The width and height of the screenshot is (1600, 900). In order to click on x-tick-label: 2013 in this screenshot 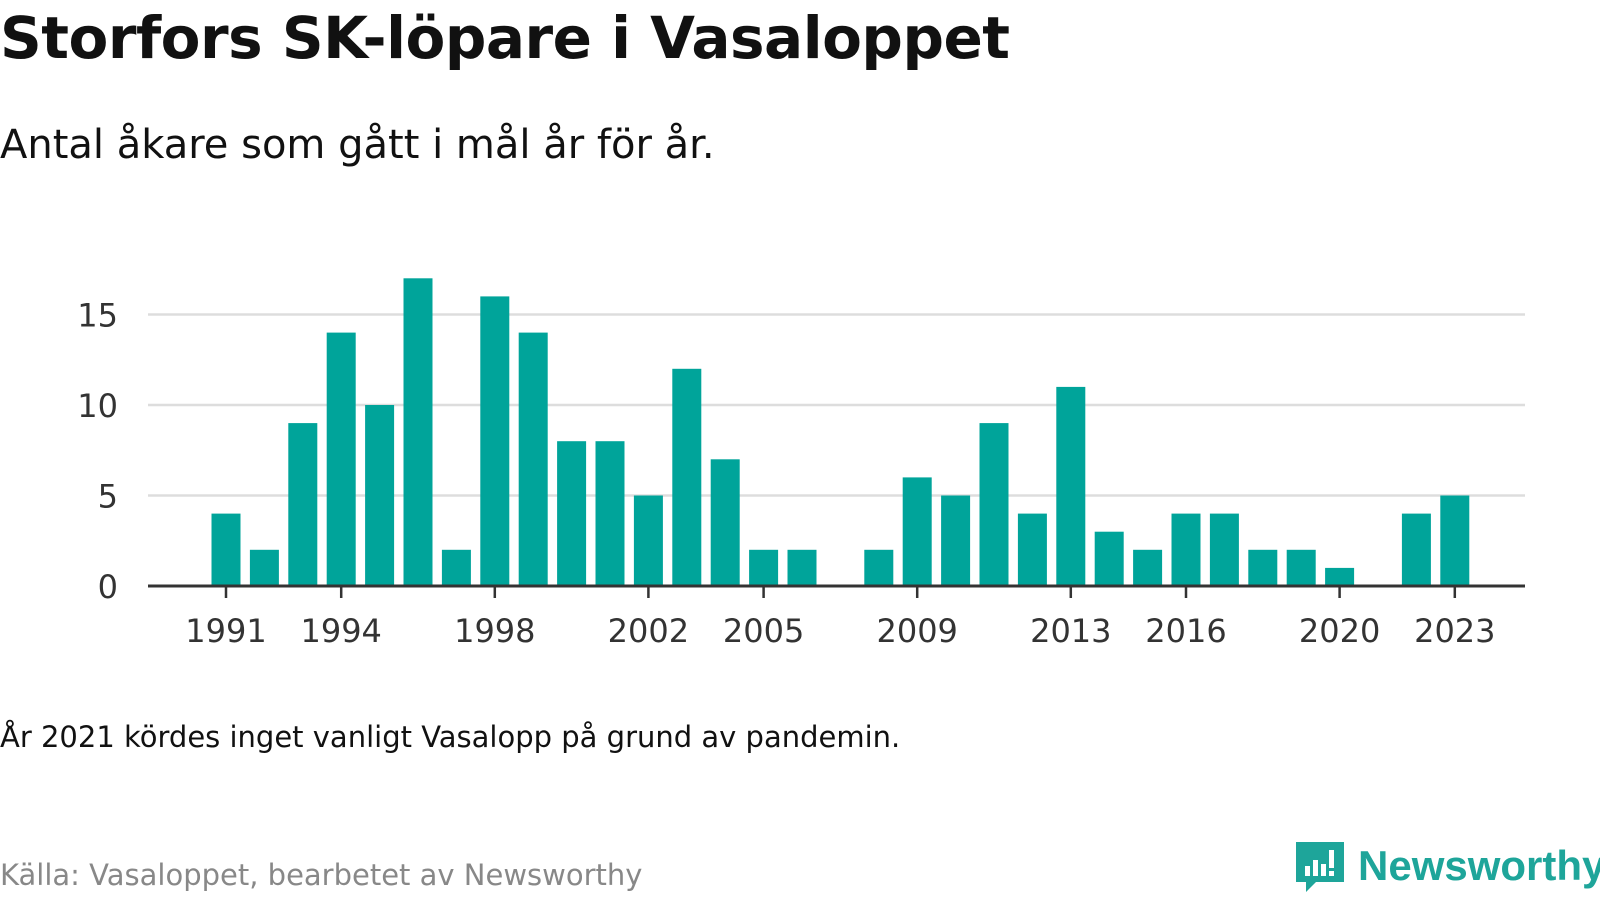, I will do `click(1070, 631)`.